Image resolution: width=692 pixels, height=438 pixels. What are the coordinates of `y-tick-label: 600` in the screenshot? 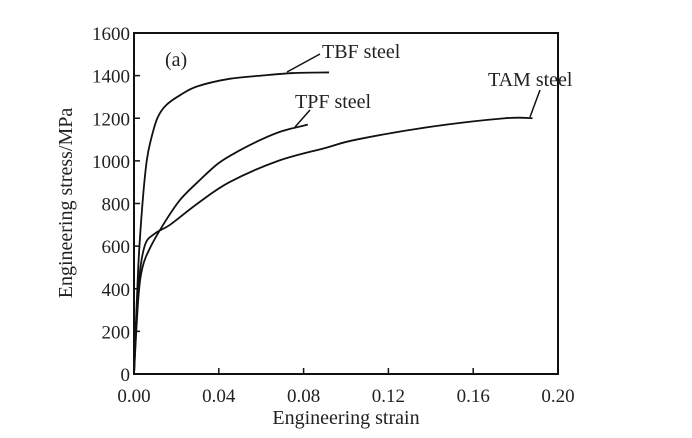 It's located at (116, 247).